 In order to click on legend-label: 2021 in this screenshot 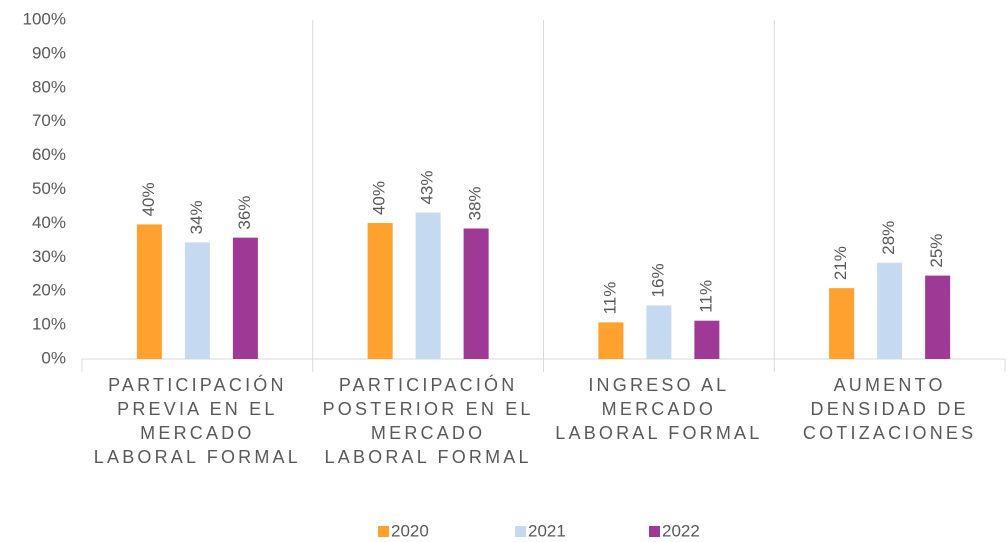, I will do `click(547, 530)`.